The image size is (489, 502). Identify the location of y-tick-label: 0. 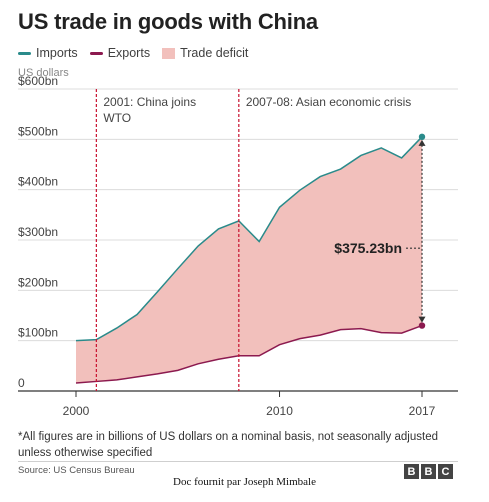
(21, 383).